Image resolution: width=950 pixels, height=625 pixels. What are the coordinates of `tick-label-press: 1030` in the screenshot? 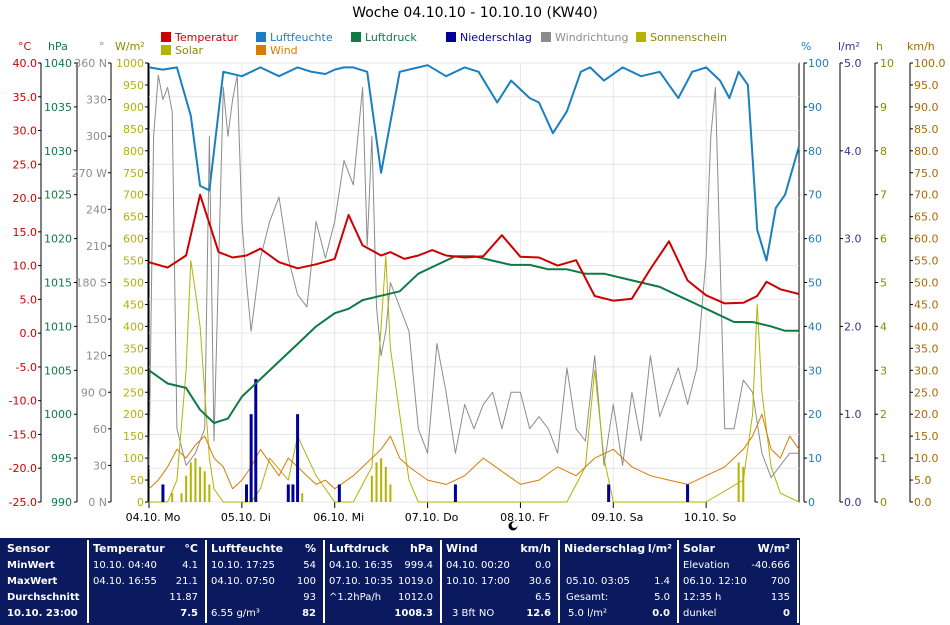 It's located at (58, 151).